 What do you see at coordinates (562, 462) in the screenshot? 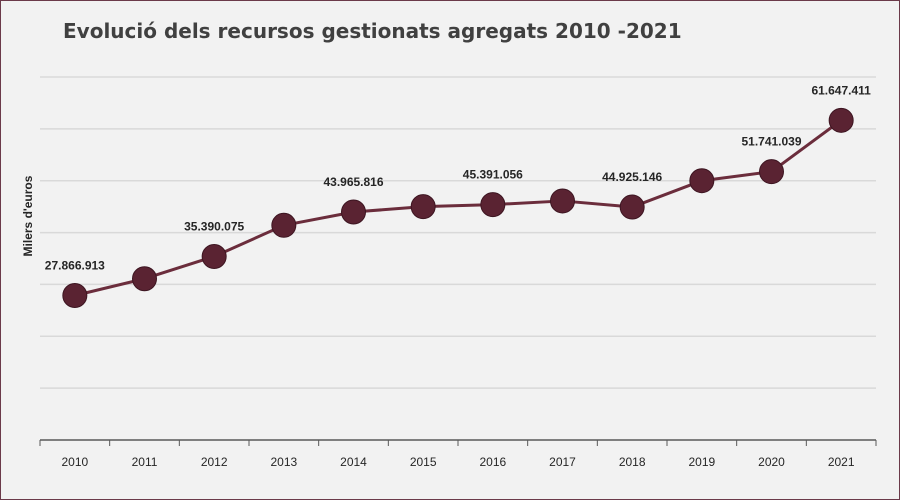
I see `x-tick-label: 2017` at bounding box center [562, 462].